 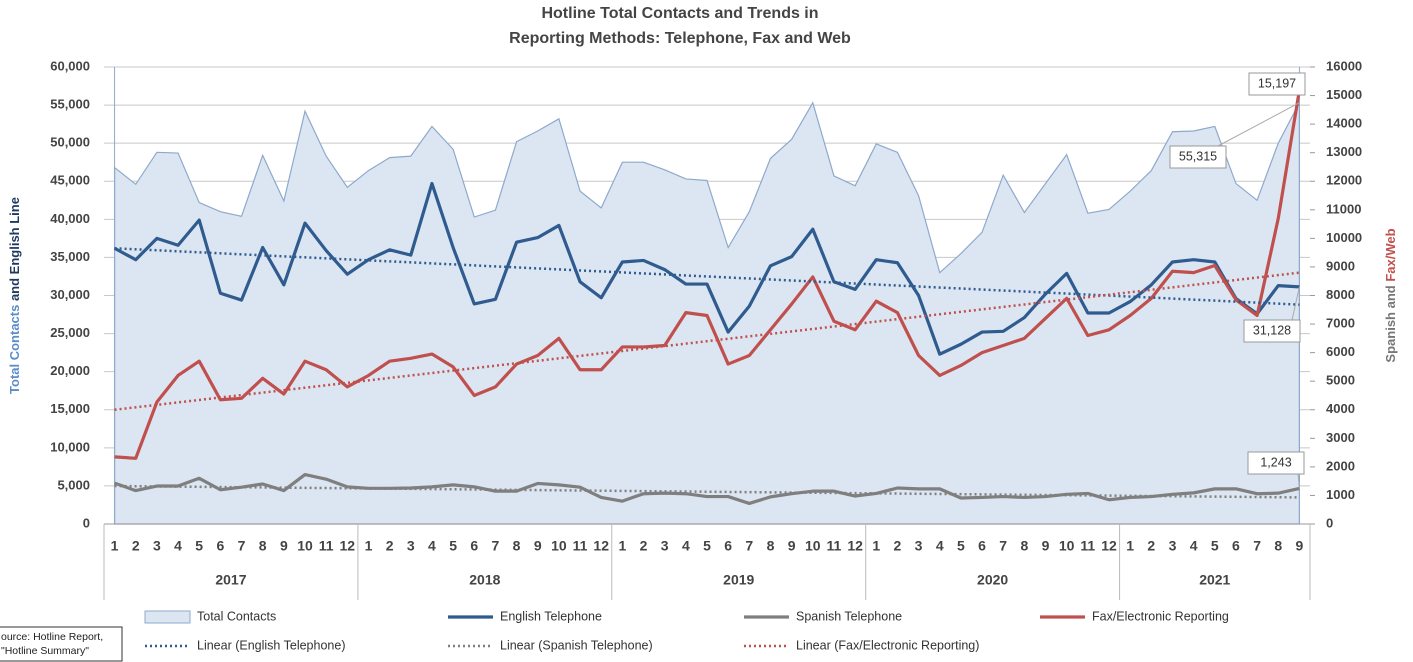 I want to click on y2-tick-label: 6000, so click(x=1340, y=351).